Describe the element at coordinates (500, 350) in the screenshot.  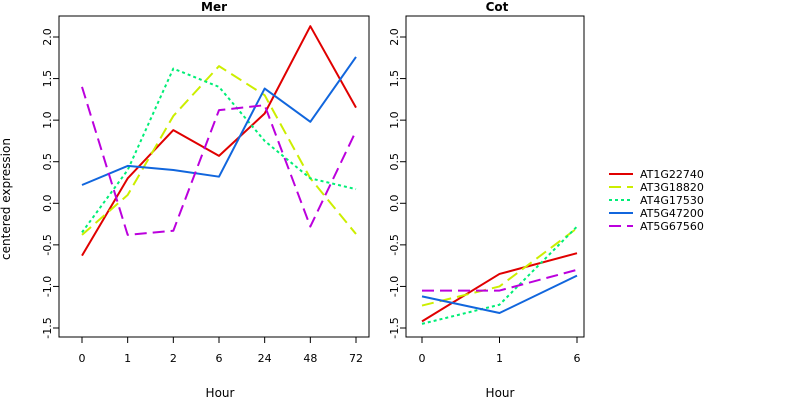
I see `panel-cot-x-axis: 0 1 6` at that location.